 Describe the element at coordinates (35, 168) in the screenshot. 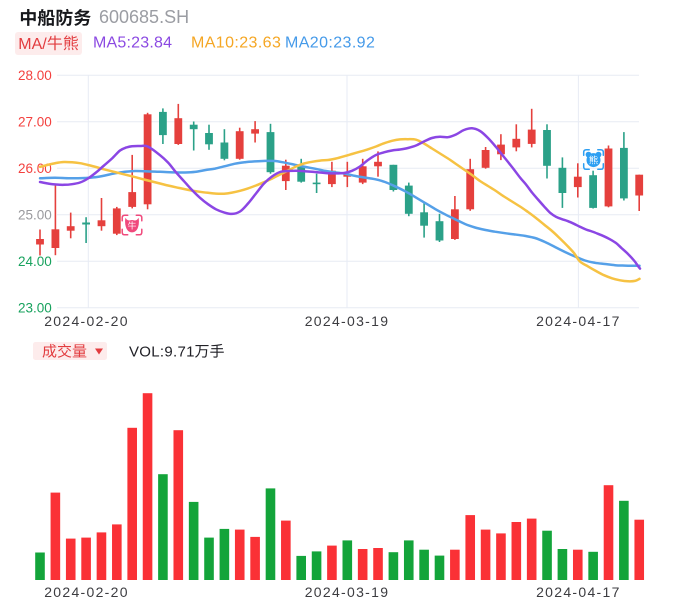

I see `svg-text: 26.00` at that location.